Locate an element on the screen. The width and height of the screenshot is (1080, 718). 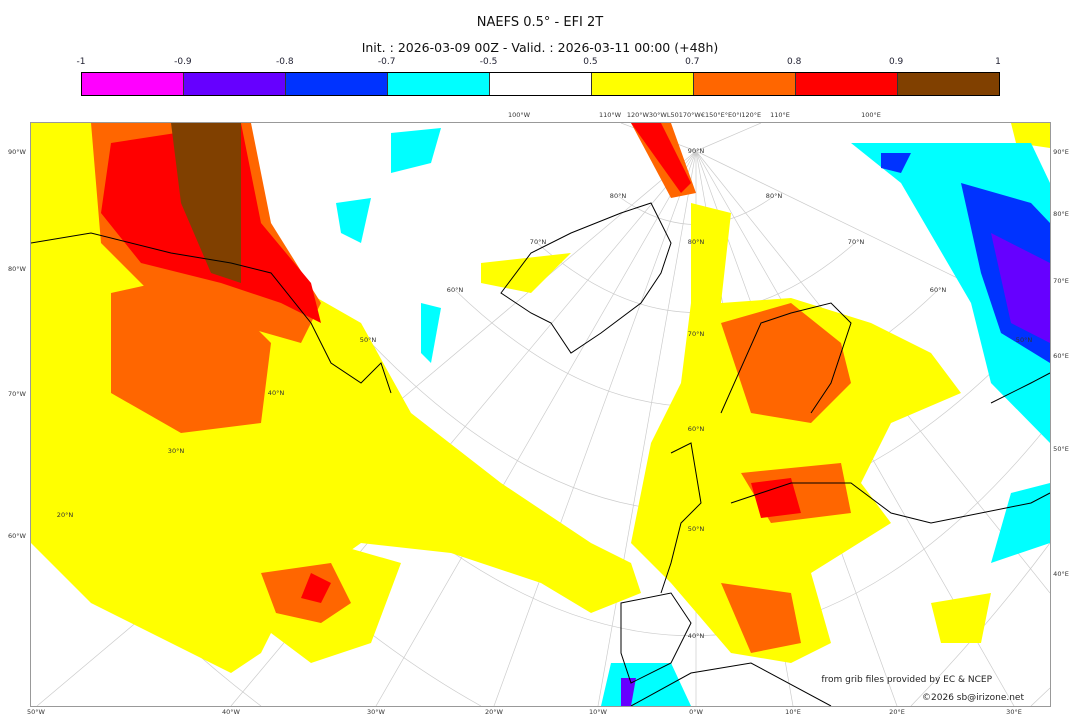
colorbar-tick: -0.7 is located at coordinates (386, 62).